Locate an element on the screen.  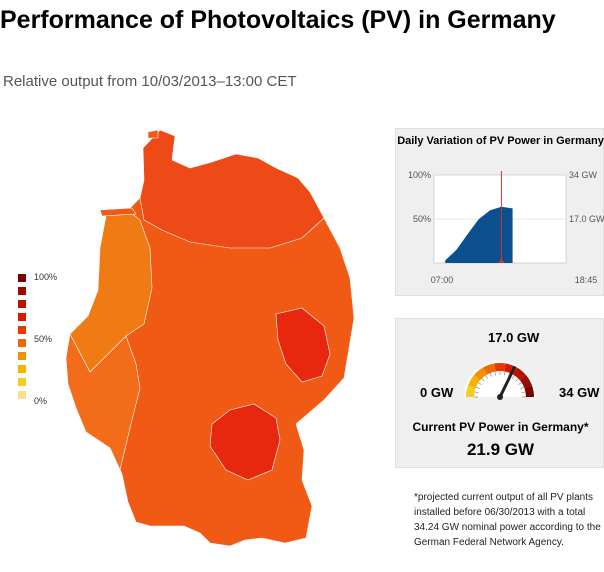
gauge-needle-hub is located at coordinates (500, 397).